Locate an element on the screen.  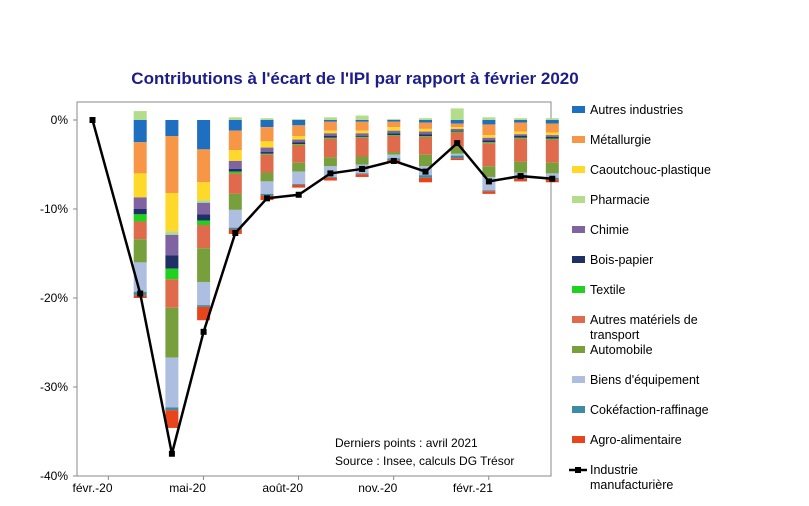
legend-label: Cokéfaction-raffinage is located at coordinates (649, 410).